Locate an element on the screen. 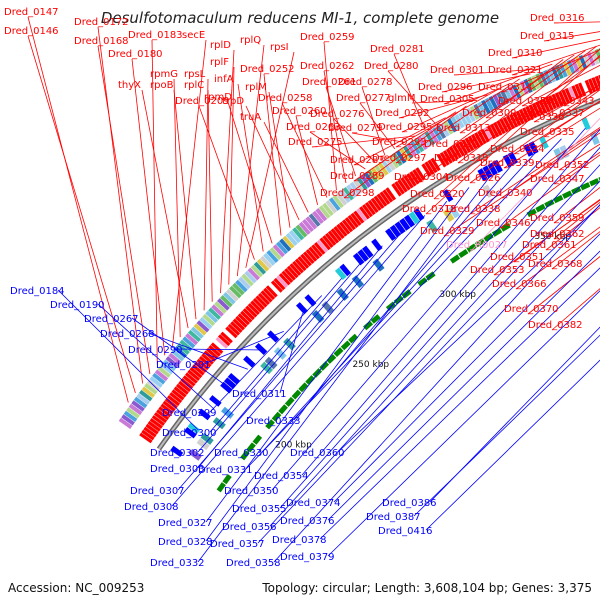 This screenshot has width=600, height=600. forward-gene-label: Dred_0339 is located at coordinates (507, 163).